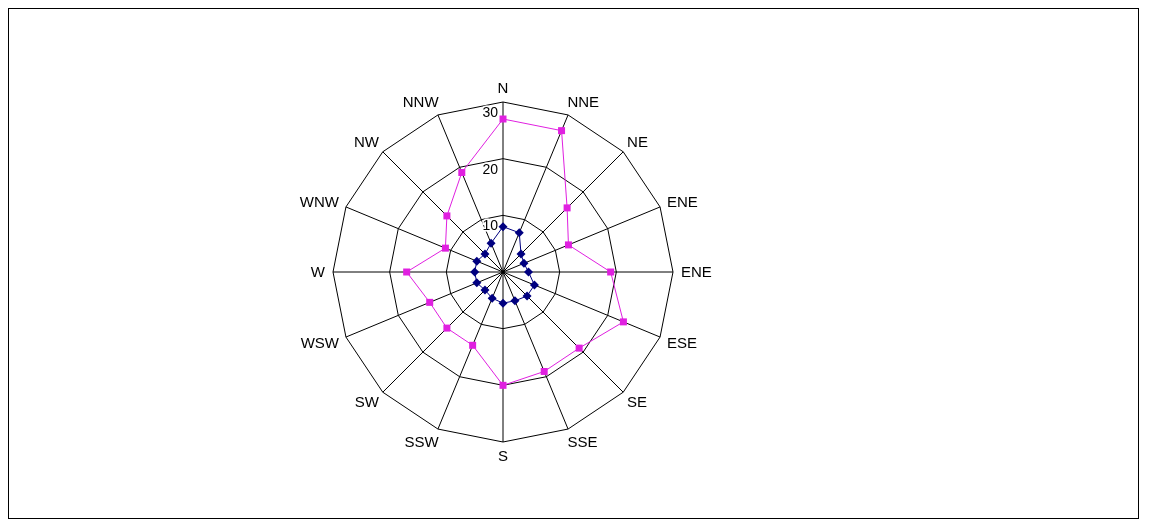 The image size is (1151, 531). I want to click on spoke-label: NNW, so click(421, 102).